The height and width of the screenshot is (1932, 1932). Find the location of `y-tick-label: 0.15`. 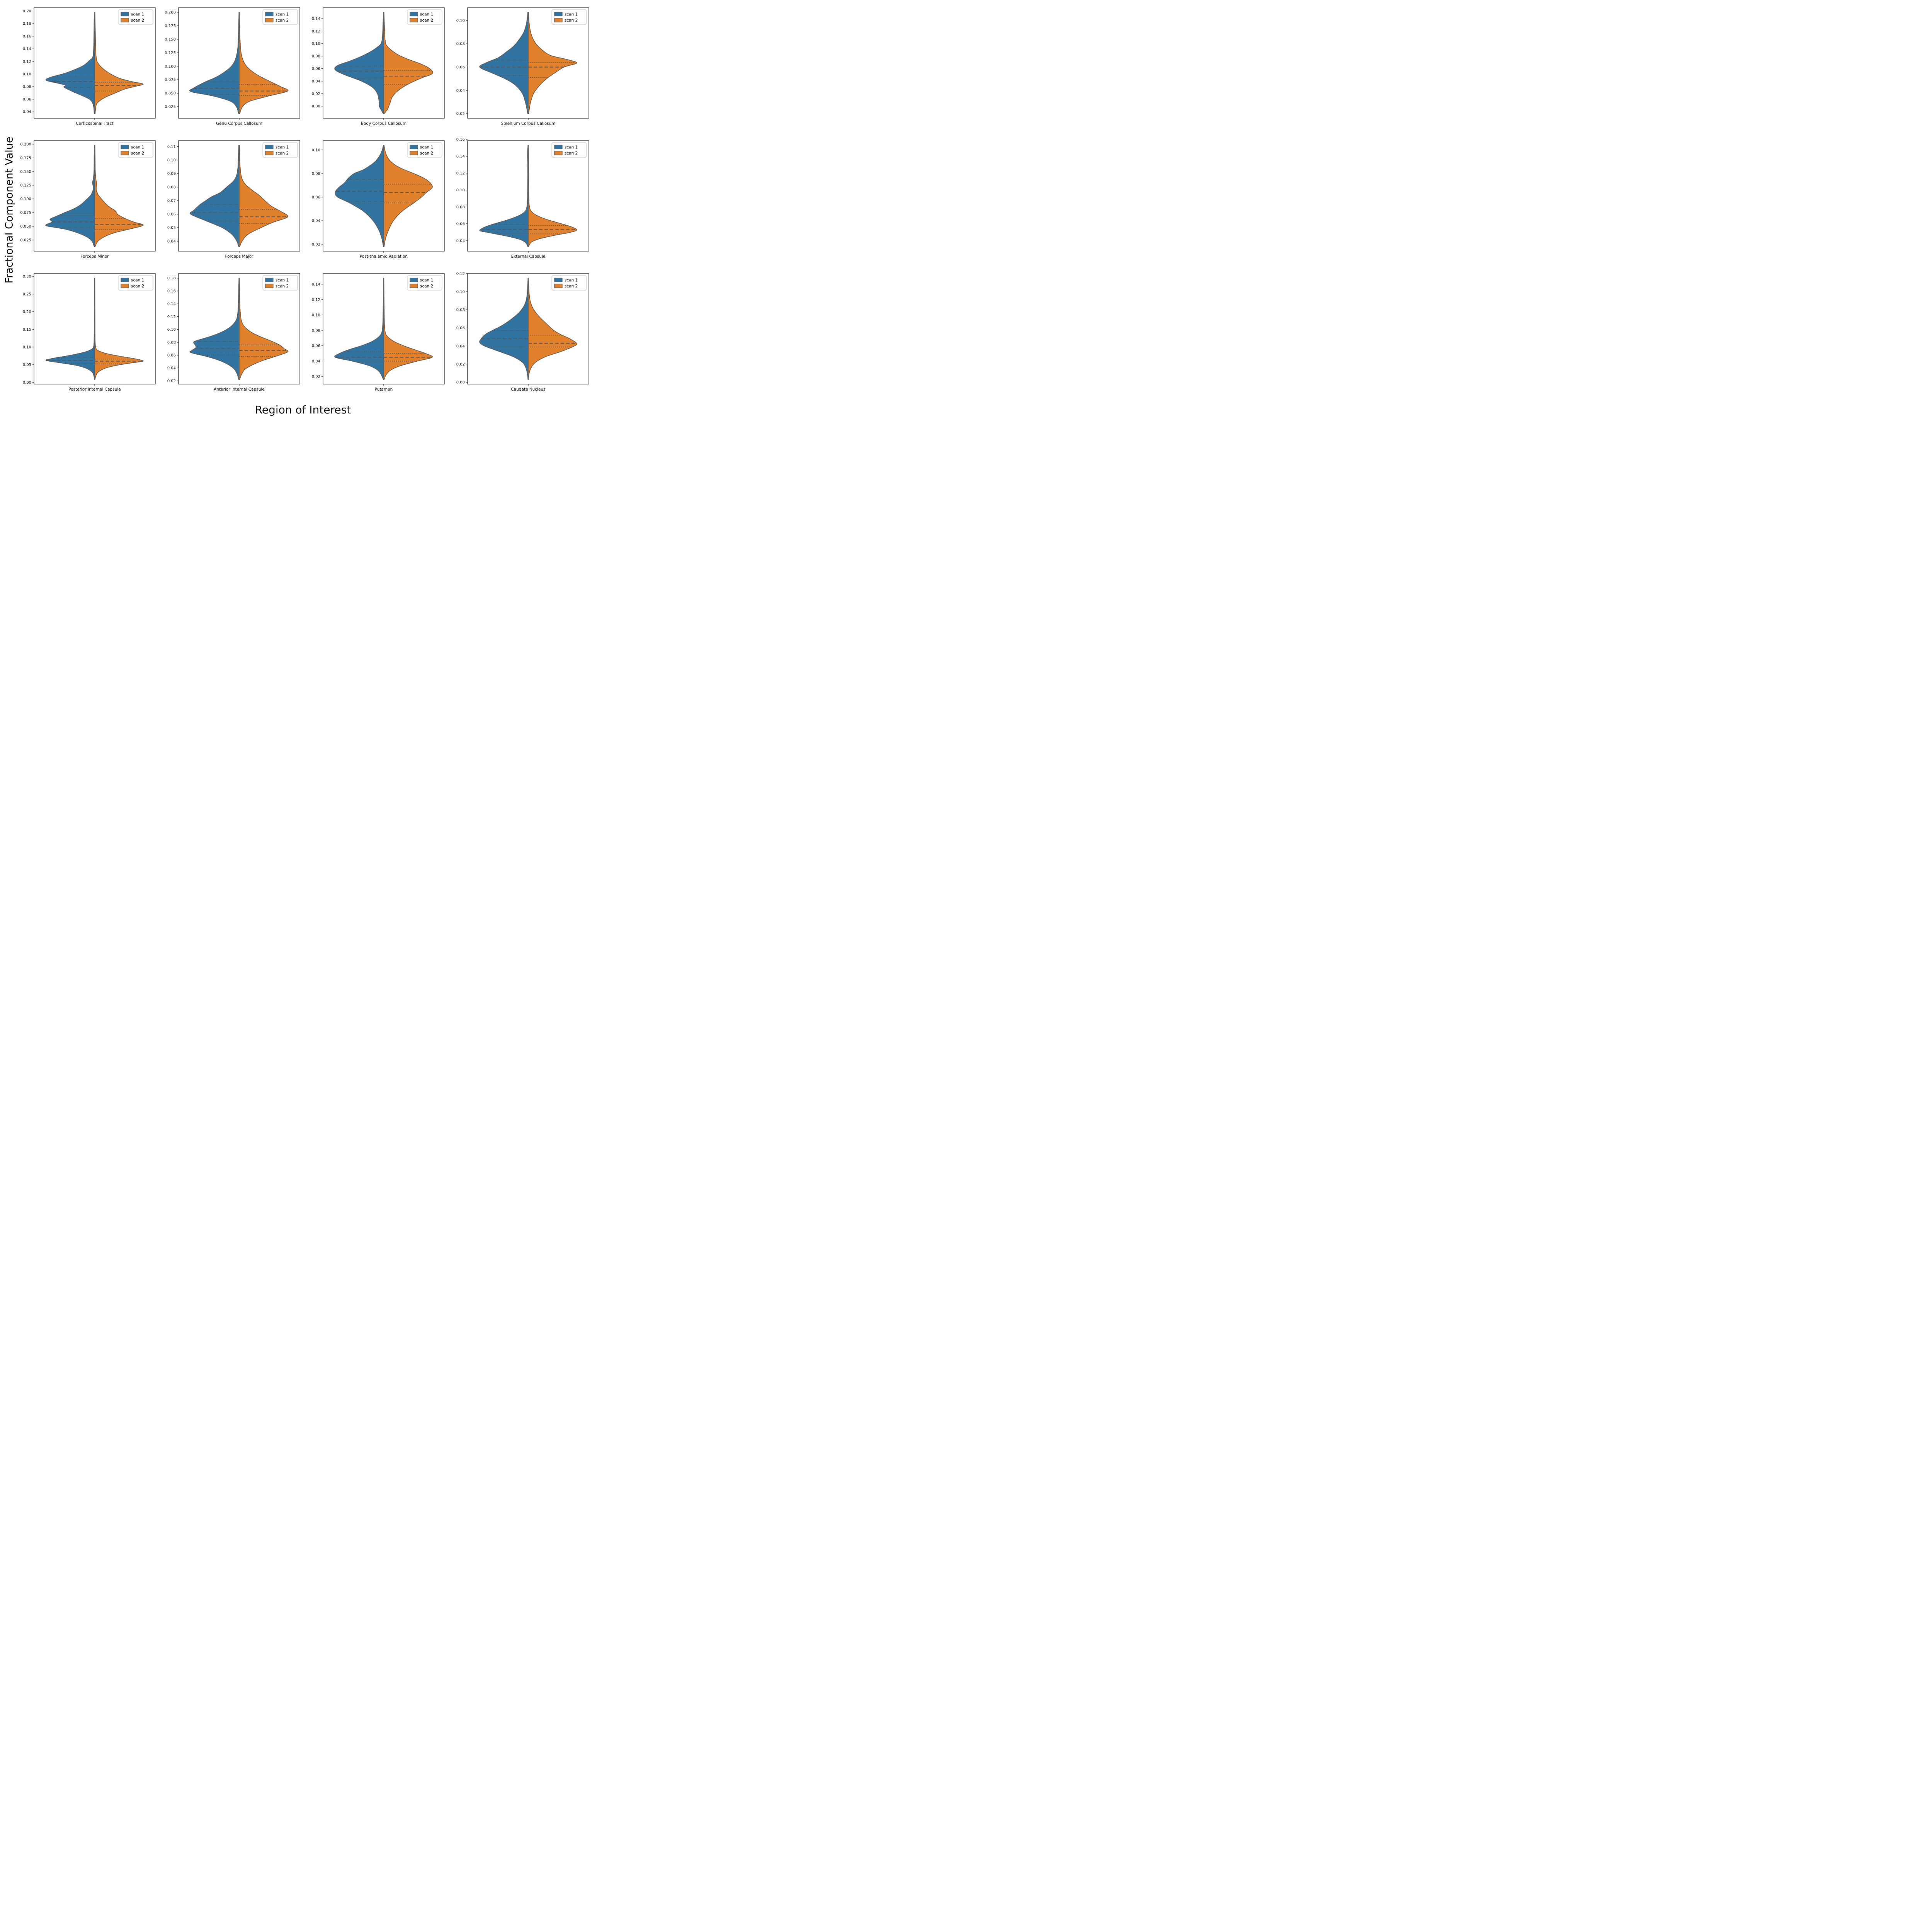

y-tick-label: 0.15 is located at coordinates (27, 330).